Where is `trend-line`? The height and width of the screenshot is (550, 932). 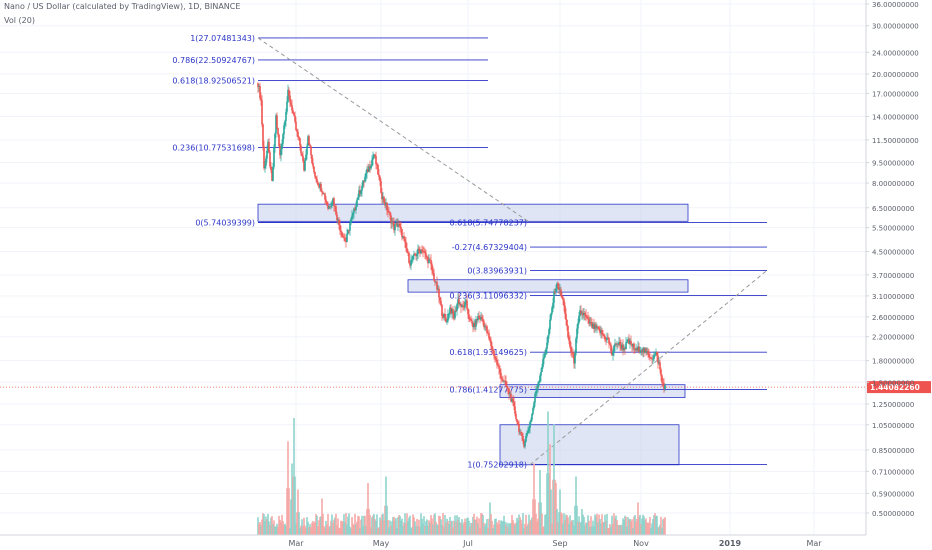
trend-line is located at coordinates (394, 130).